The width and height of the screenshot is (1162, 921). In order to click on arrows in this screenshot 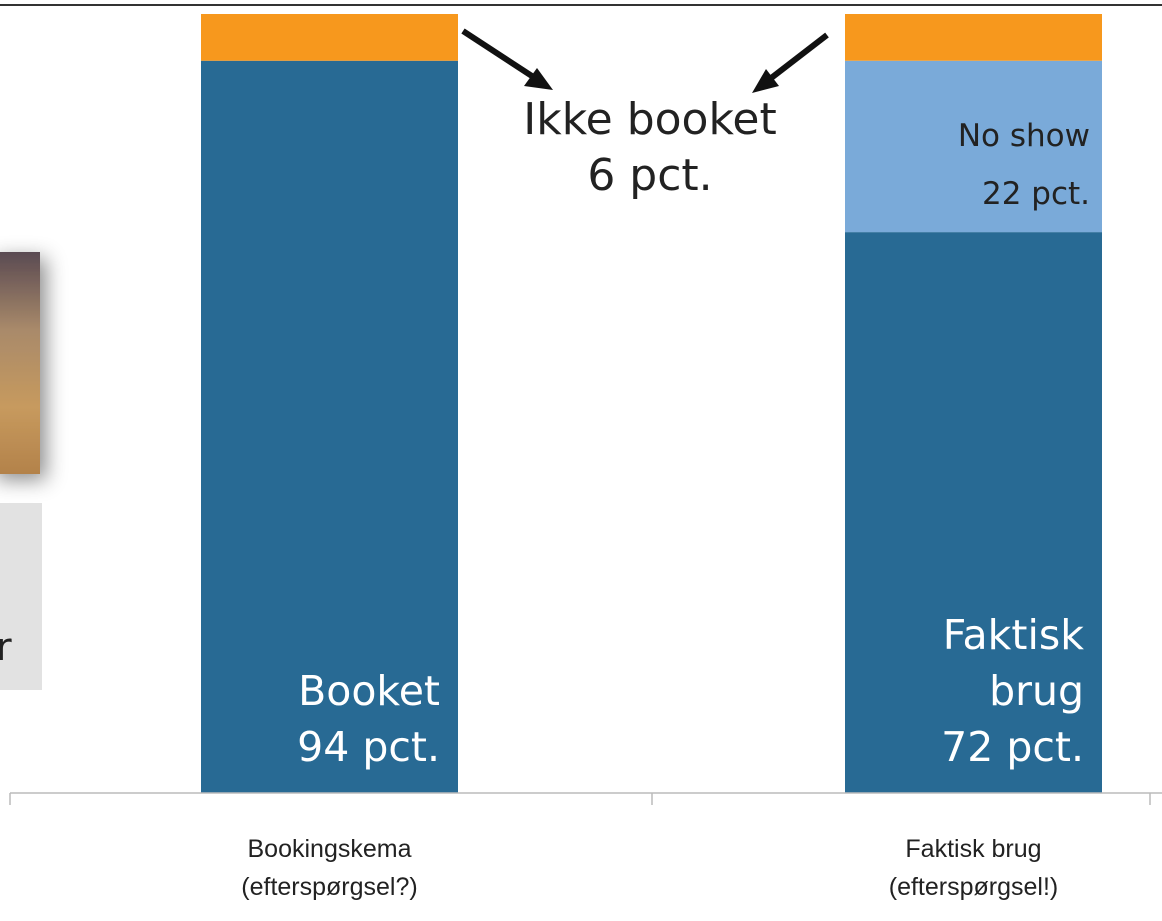, I will do `click(645, 60)`.